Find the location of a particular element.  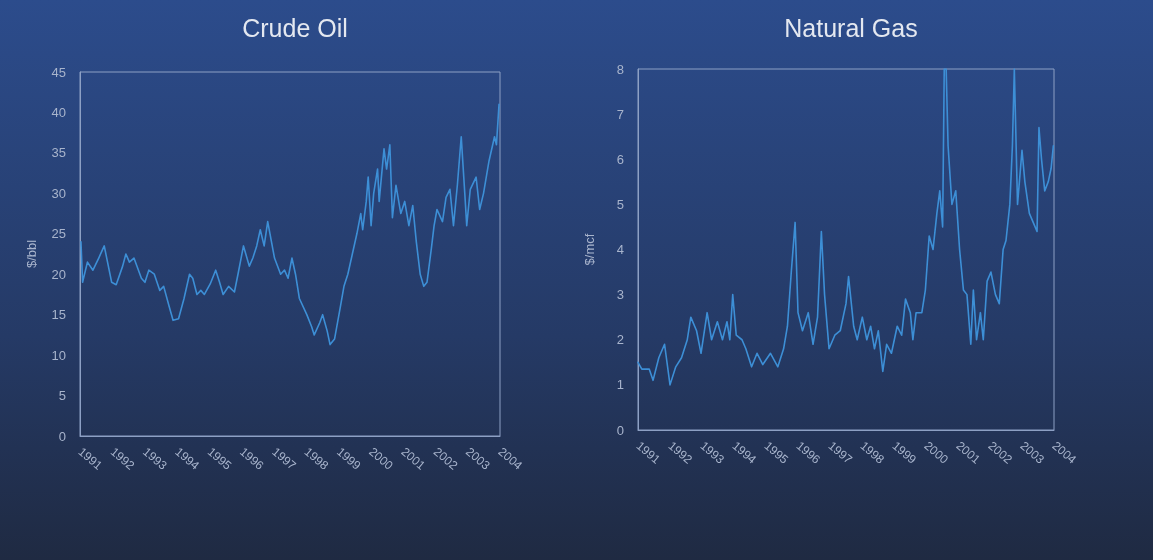

y-tick-label: 35 is located at coordinates (58, 153).